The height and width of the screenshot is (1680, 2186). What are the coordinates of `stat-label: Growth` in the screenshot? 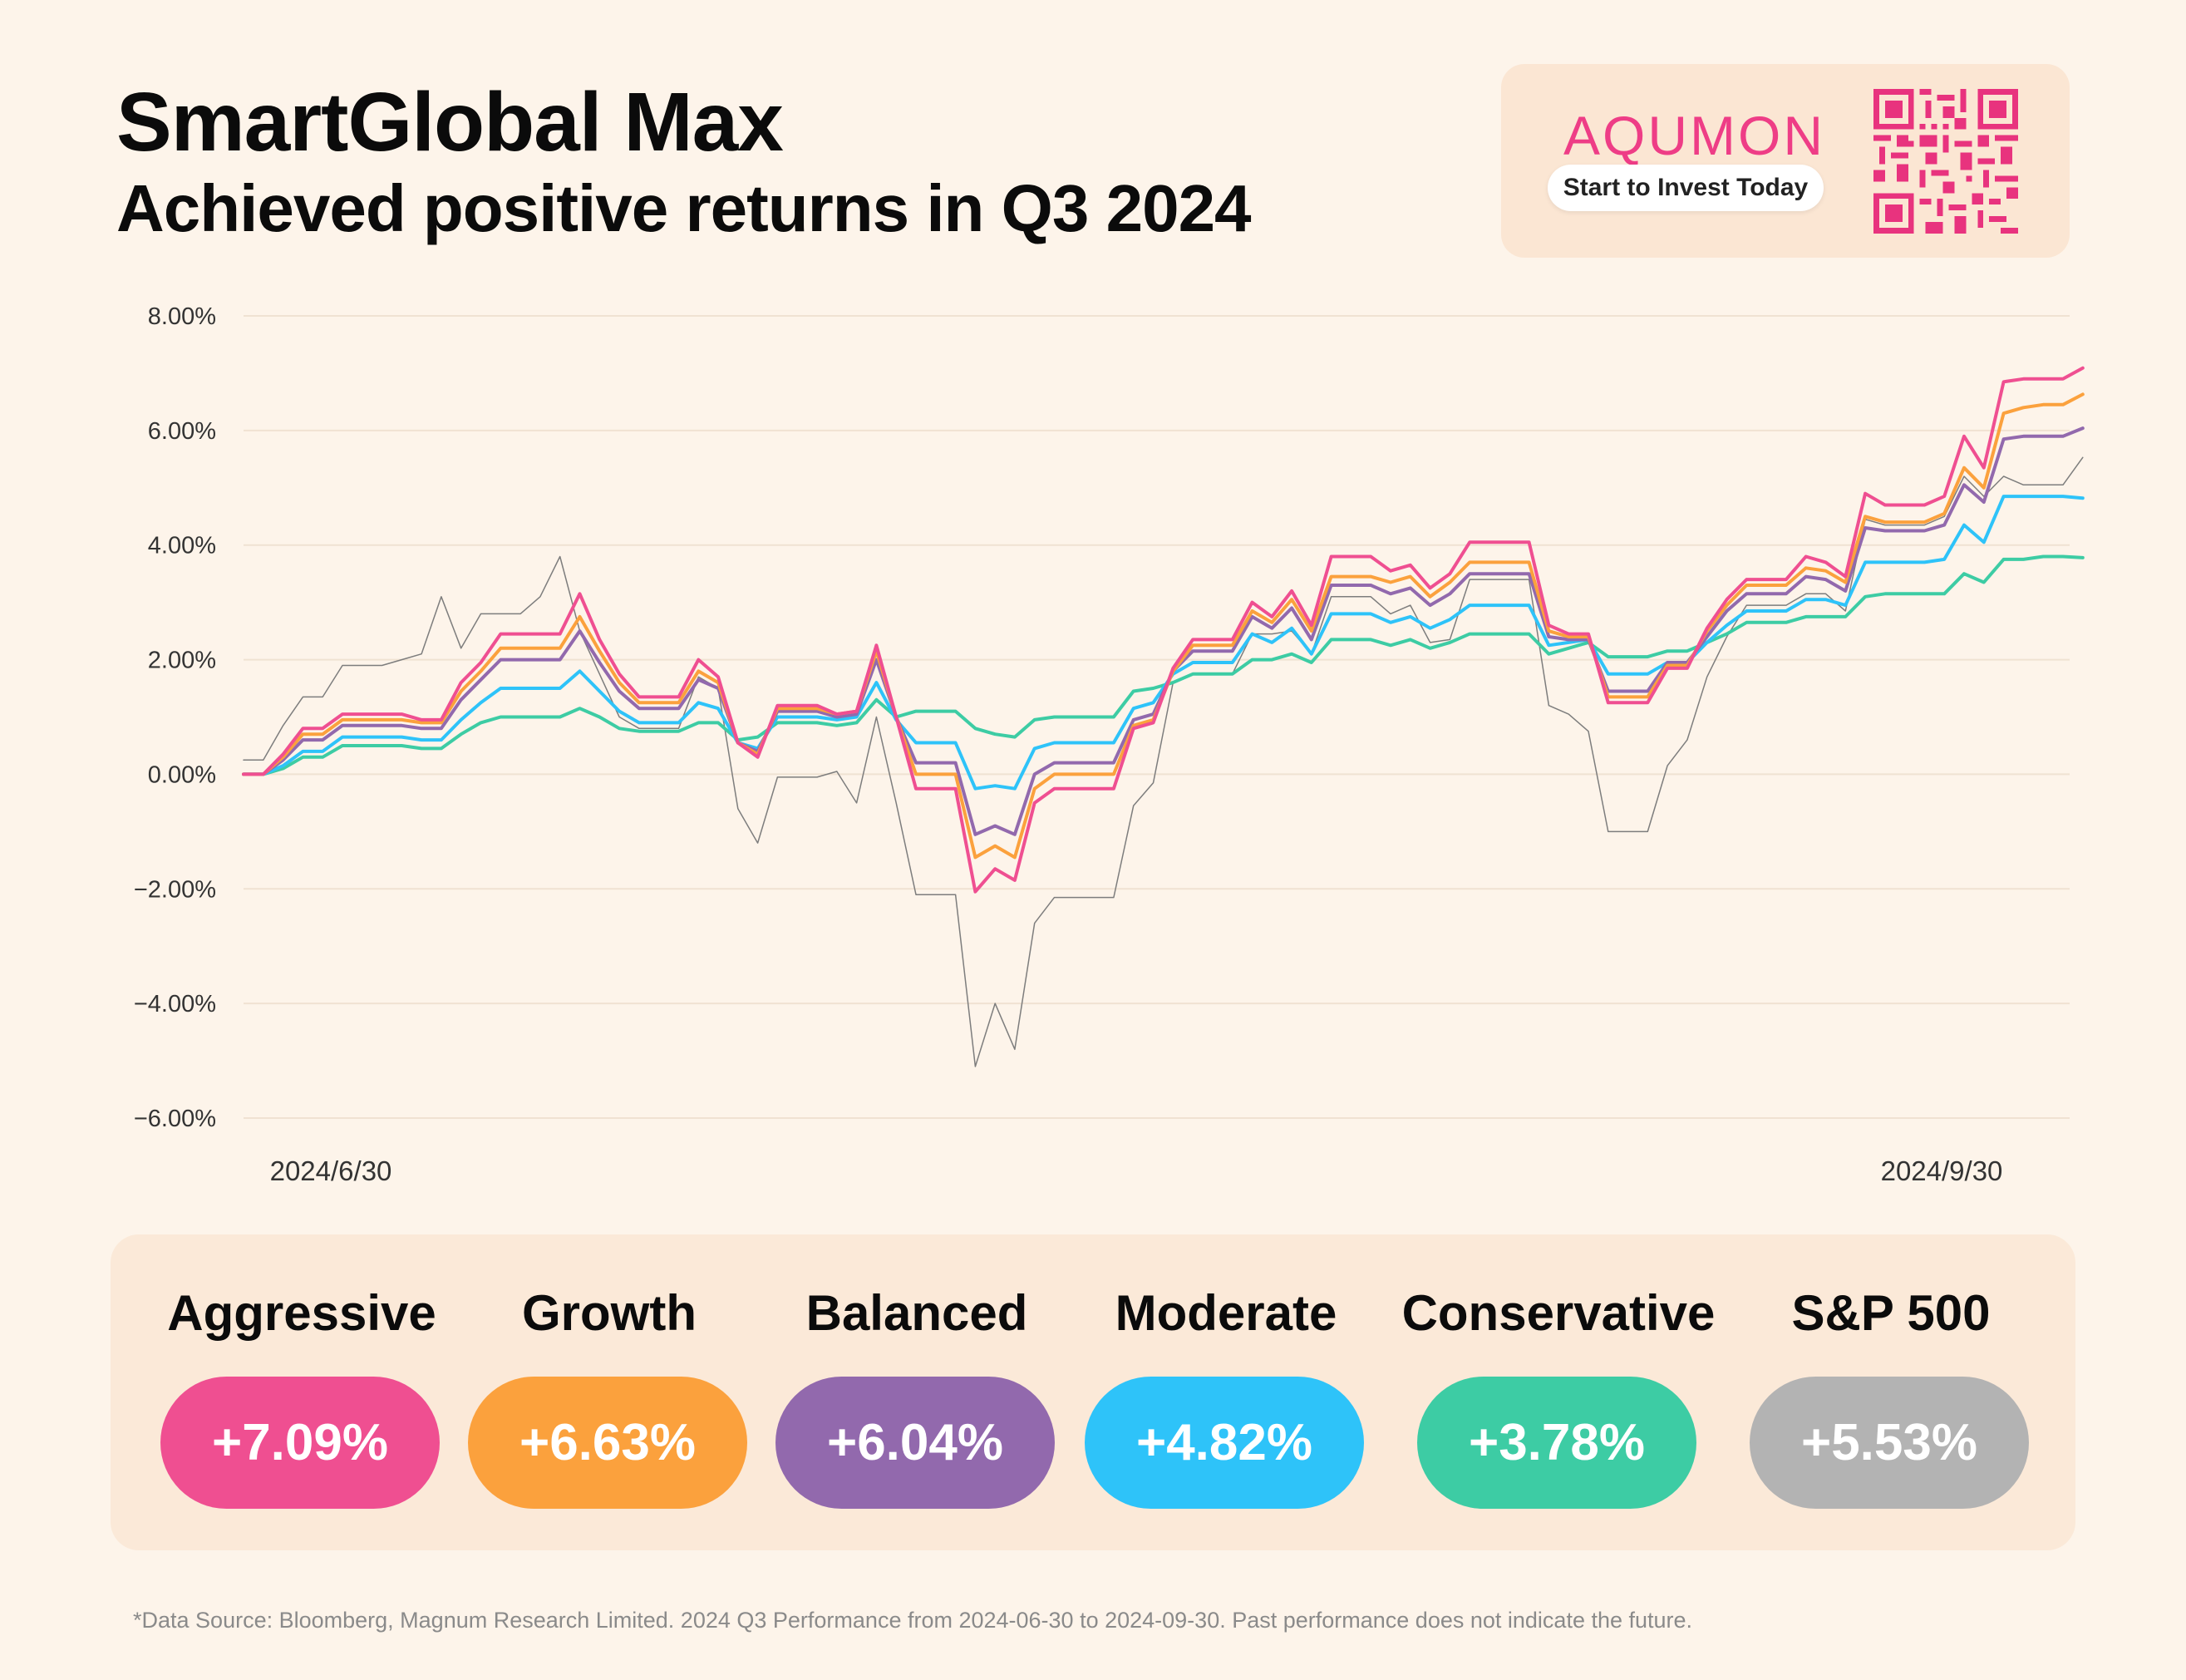 It's located at (609, 1313).